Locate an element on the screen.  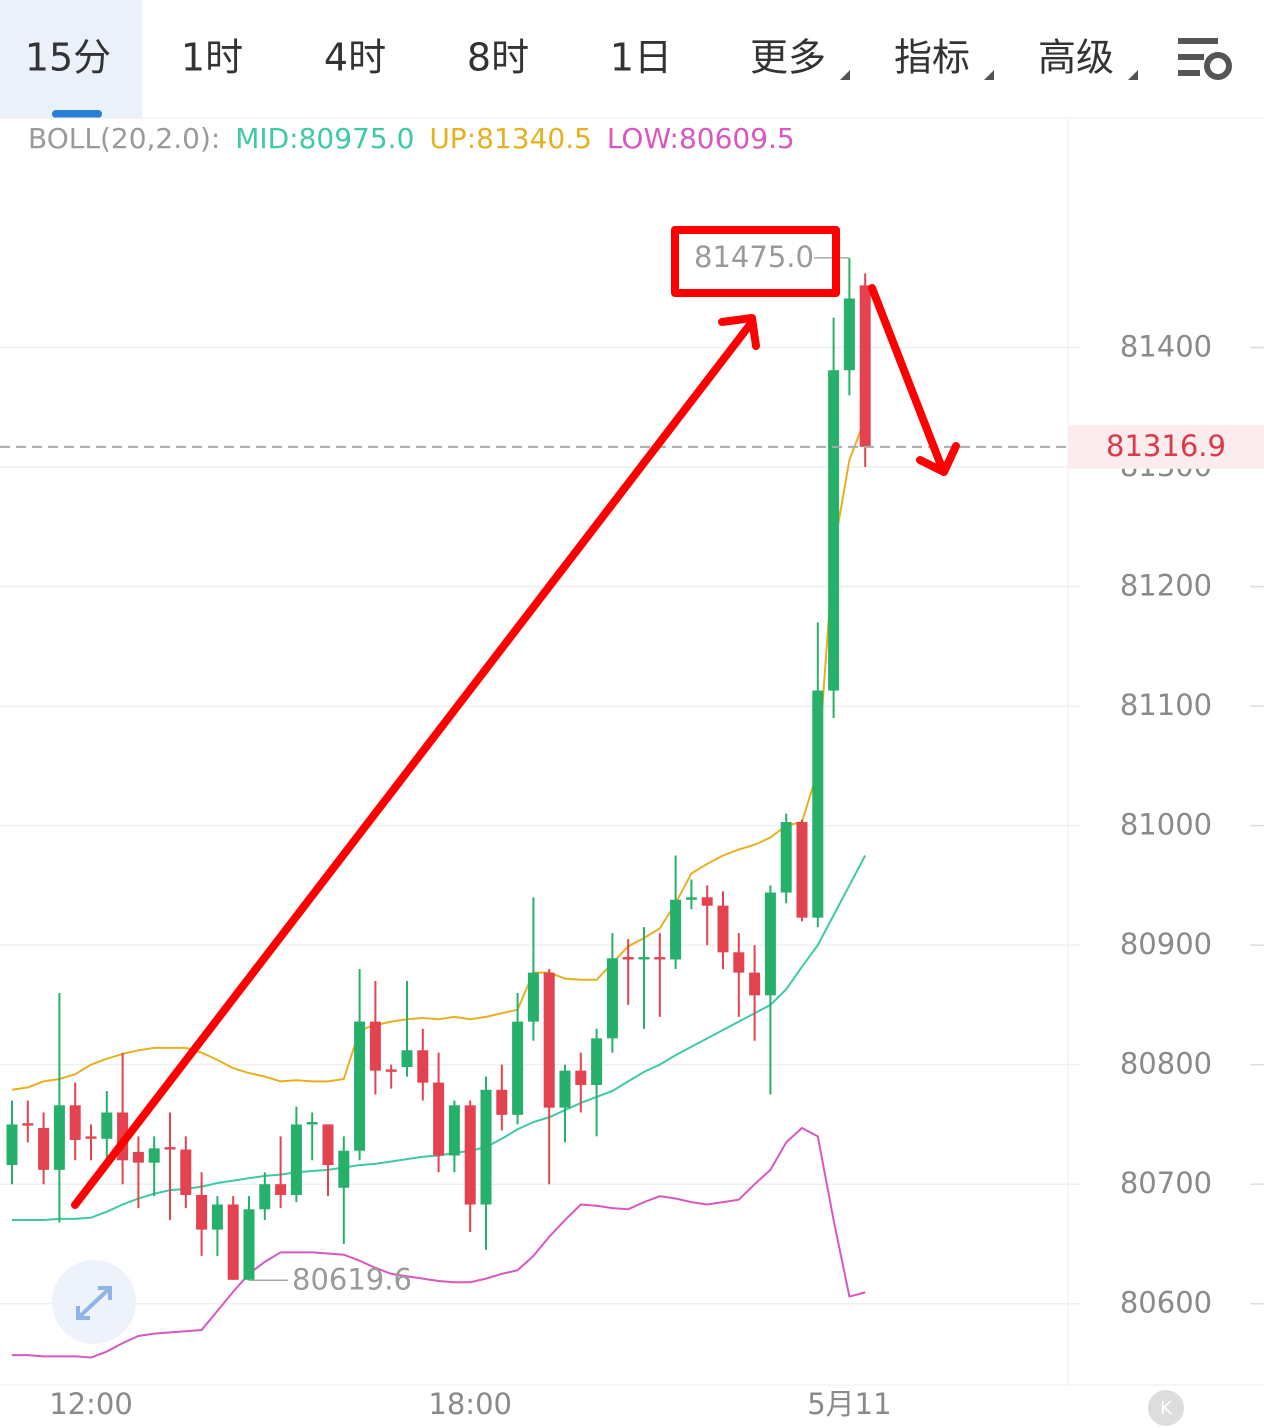
last-price-box is located at coordinates (1166, 446).